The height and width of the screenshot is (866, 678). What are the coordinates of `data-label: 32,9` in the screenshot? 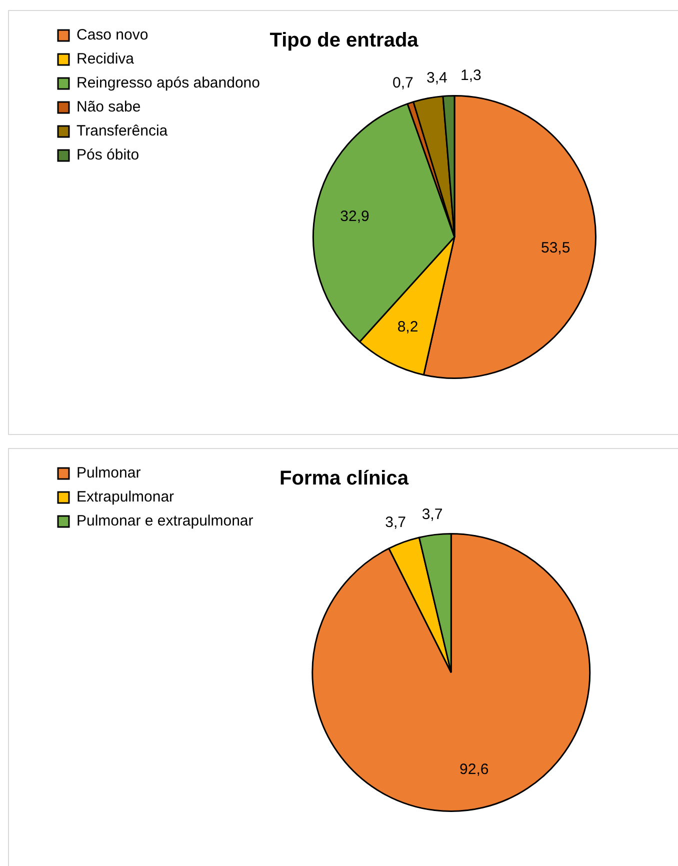 It's located at (355, 217).